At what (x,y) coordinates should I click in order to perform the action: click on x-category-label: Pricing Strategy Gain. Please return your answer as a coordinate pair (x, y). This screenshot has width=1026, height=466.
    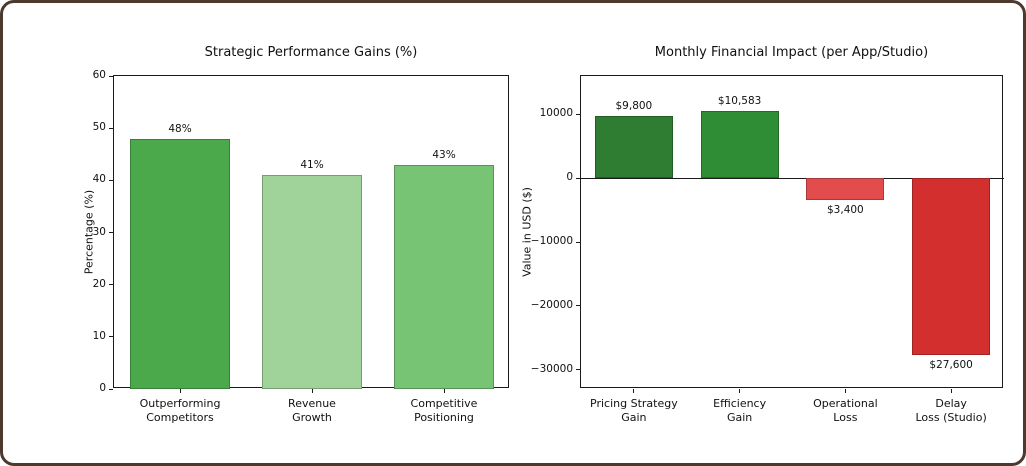
    Looking at the image, I should click on (634, 411).